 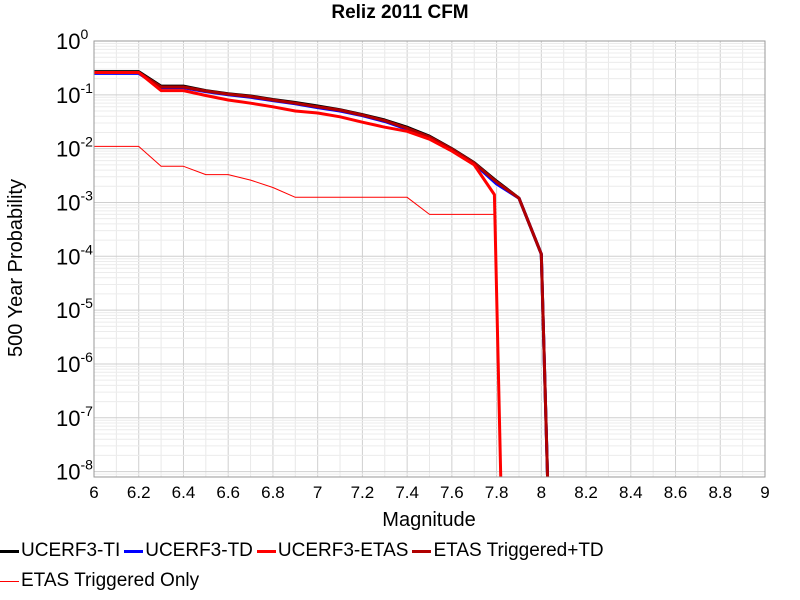 I want to click on legend-item: UCERF3-TD, so click(x=188, y=551).